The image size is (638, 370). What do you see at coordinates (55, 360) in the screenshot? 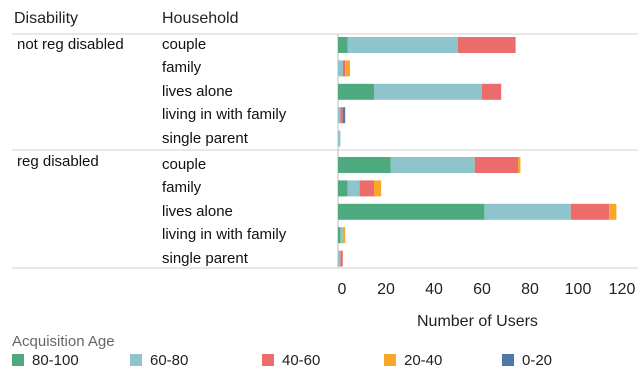
I see `legend-label: 80-100` at bounding box center [55, 360].